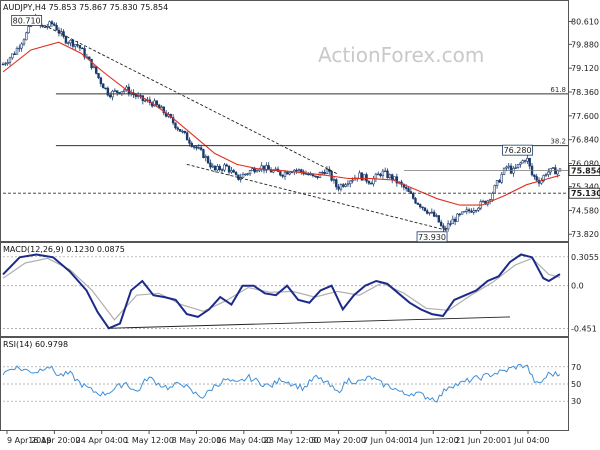 This screenshot has height=450, width=600. I want to click on price-tick-label: 79.120, so click(585, 68).